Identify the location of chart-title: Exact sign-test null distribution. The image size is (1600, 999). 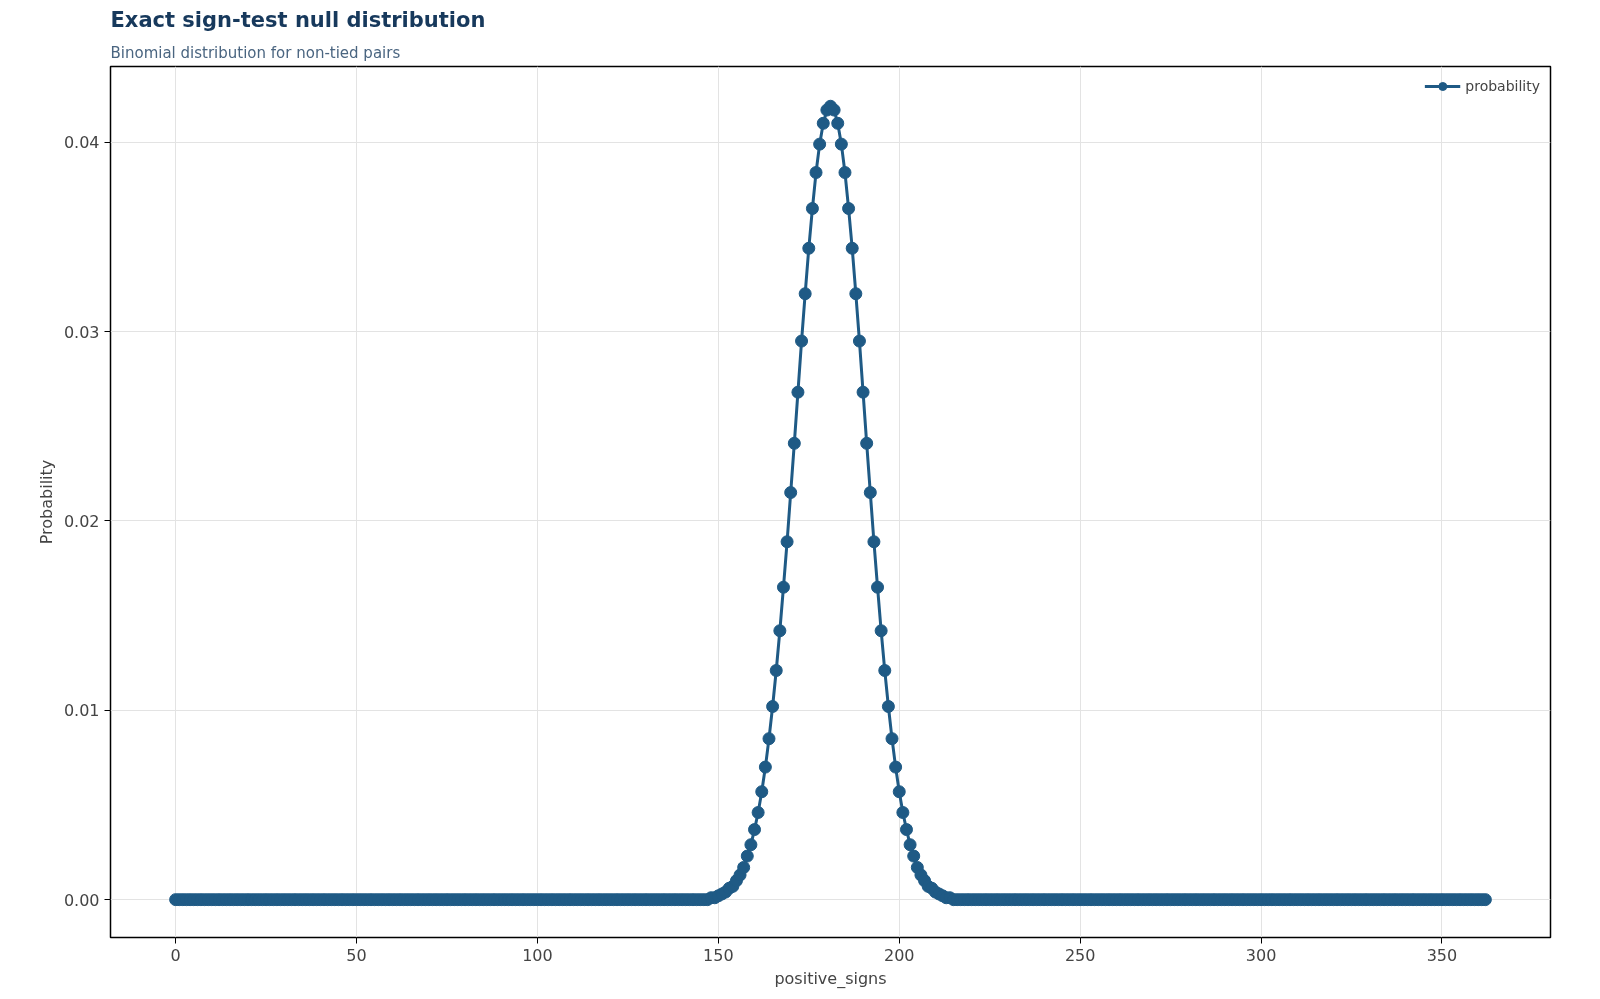
(298, 19).